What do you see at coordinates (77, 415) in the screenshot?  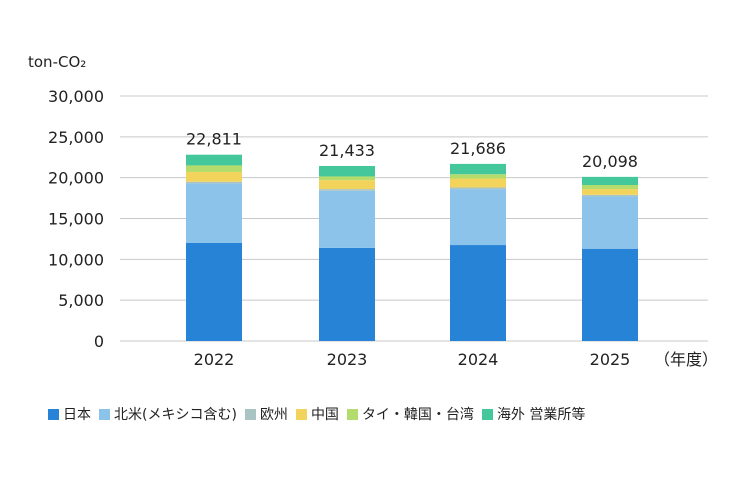 I see `legend-label: 日本` at bounding box center [77, 415].